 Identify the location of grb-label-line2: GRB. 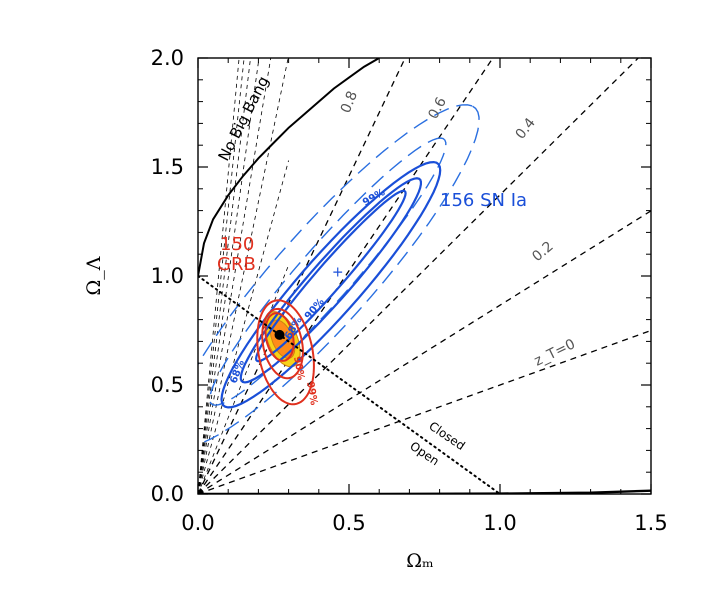
(236, 264).